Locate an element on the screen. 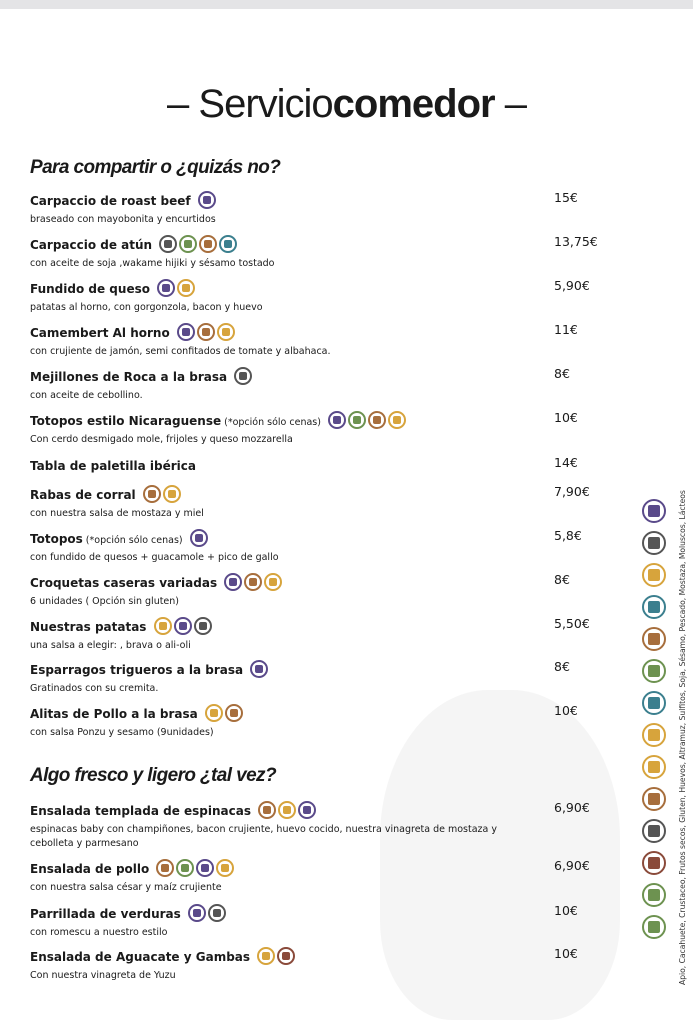 The image size is (693, 1024). item-name: Ensalada de Aguacate y Gambas is located at coordinates (140, 957).